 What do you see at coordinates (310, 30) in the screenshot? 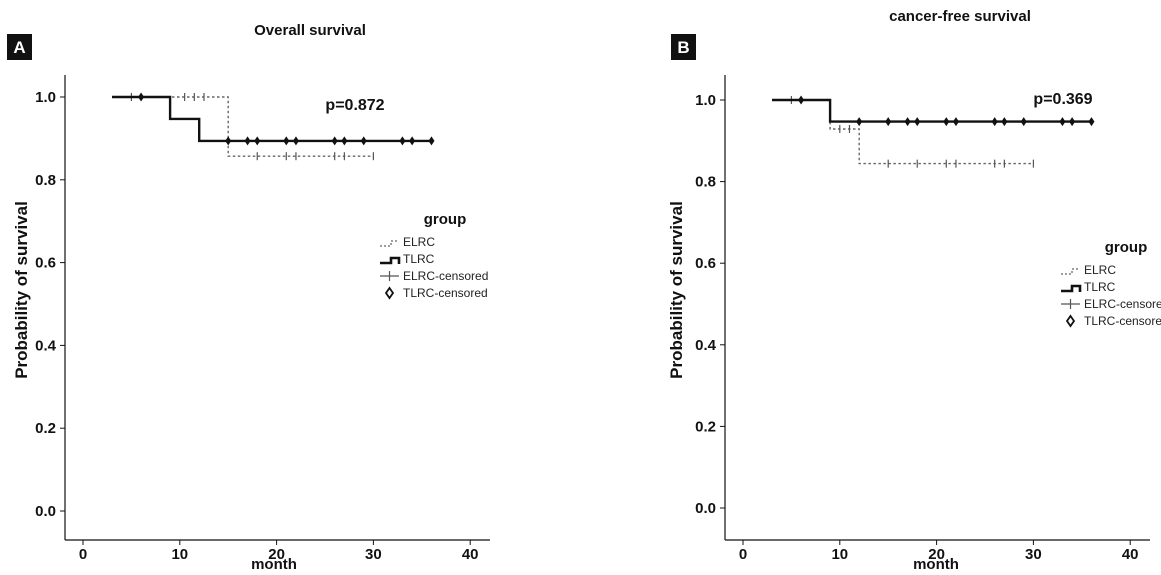
I see `chart-title: Overall survival` at bounding box center [310, 30].